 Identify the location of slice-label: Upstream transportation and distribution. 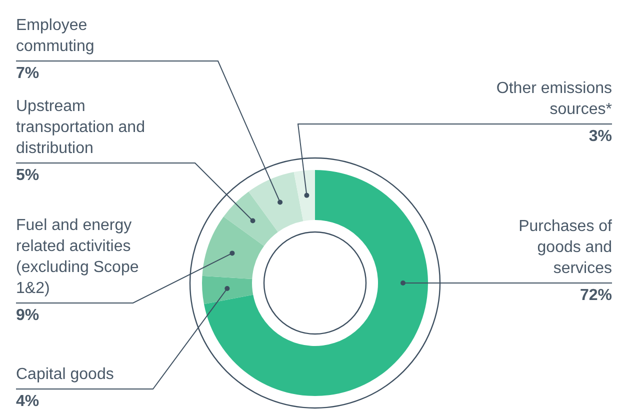
(81, 128).